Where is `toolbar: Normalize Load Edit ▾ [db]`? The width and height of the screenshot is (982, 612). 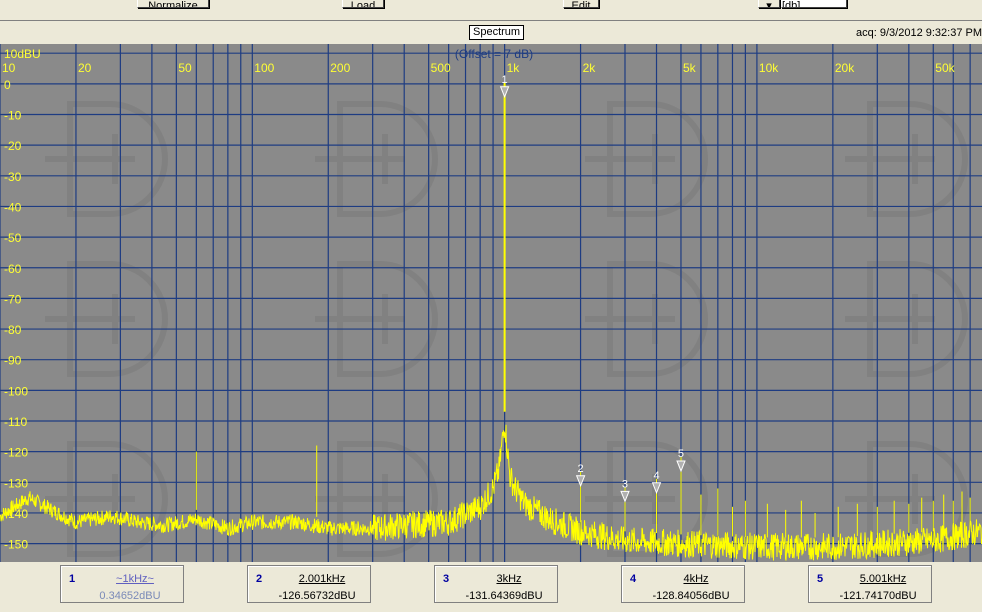
toolbar: Normalize Load Edit ▾ [db] is located at coordinates (491, 10).